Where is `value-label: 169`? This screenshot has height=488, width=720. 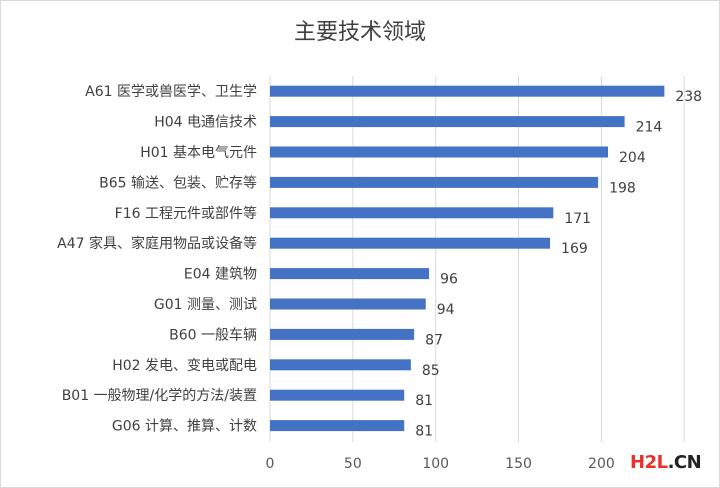 value-label: 169 is located at coordinates (574, 249).